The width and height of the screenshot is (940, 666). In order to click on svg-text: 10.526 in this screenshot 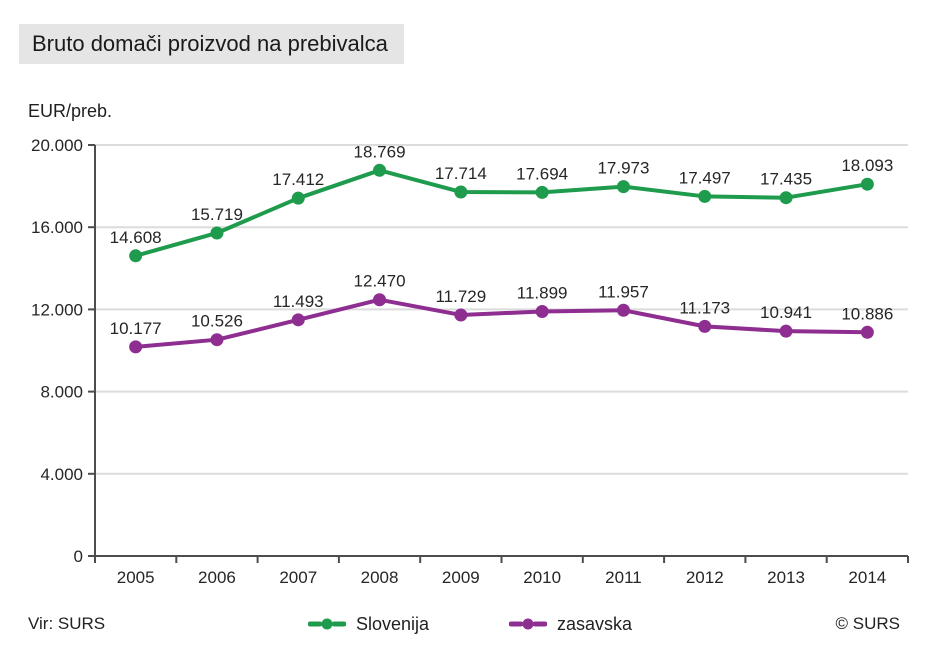, I will do `click(217, 321)`.